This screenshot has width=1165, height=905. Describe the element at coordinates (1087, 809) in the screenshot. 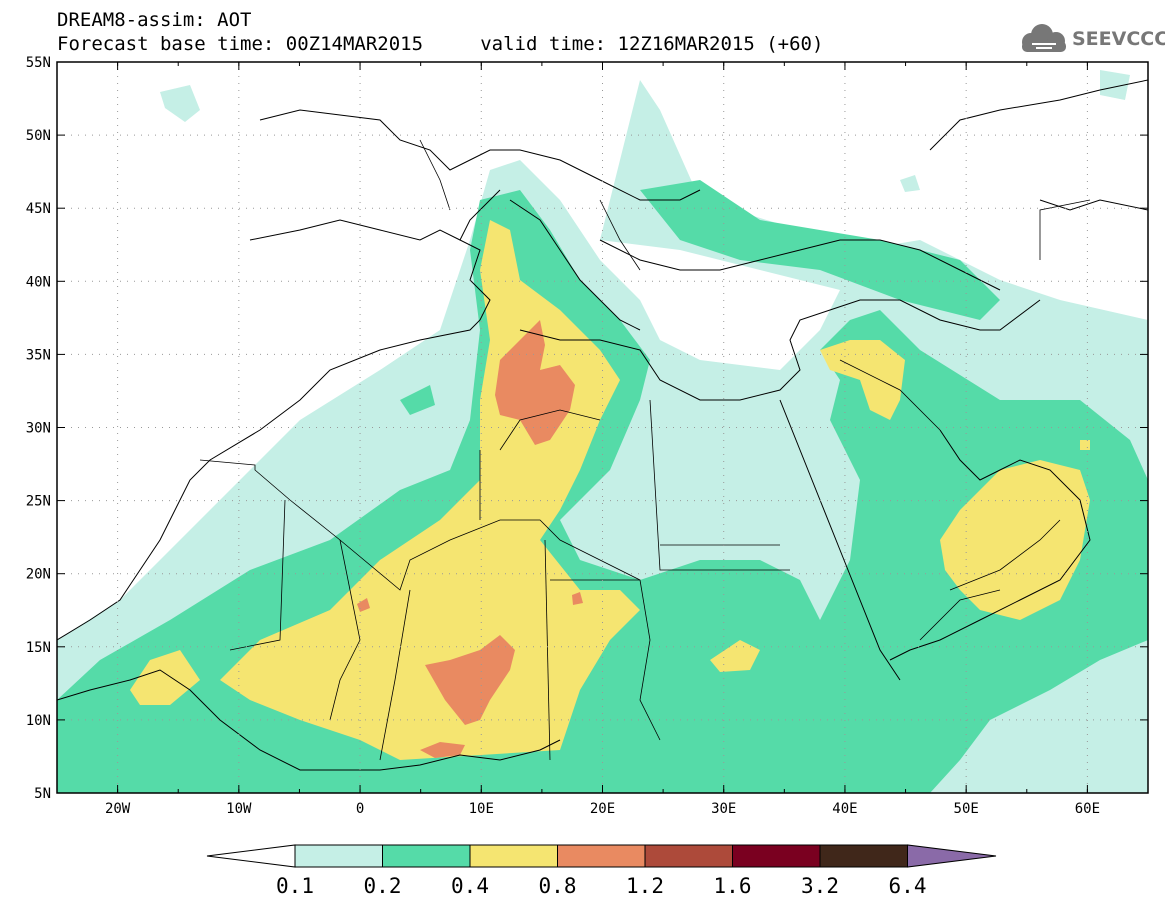

I see `lon-label: 60E` at that location.